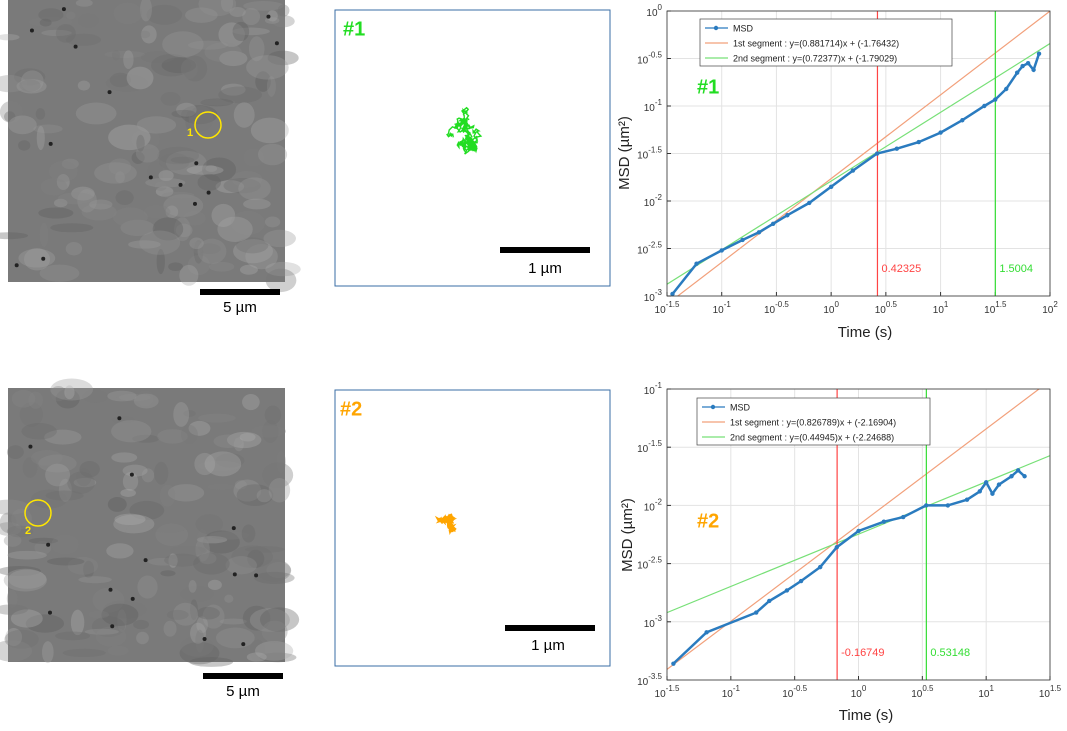  Describe the element at coordinates (858, 534) in the screenshot. I see `plot-frame` at that location.